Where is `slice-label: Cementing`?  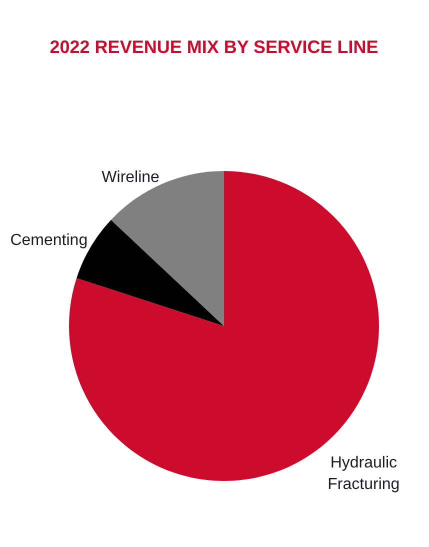
slice-label: Cementing is located at coordinates (49, 241).